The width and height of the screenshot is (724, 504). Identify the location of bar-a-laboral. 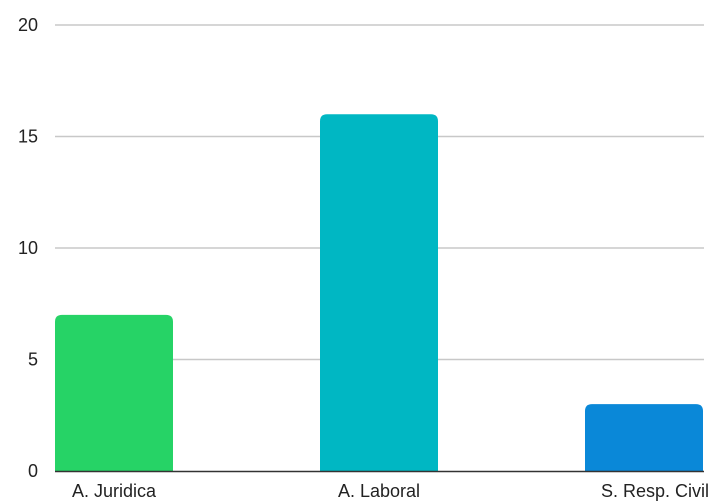
(379, 292).